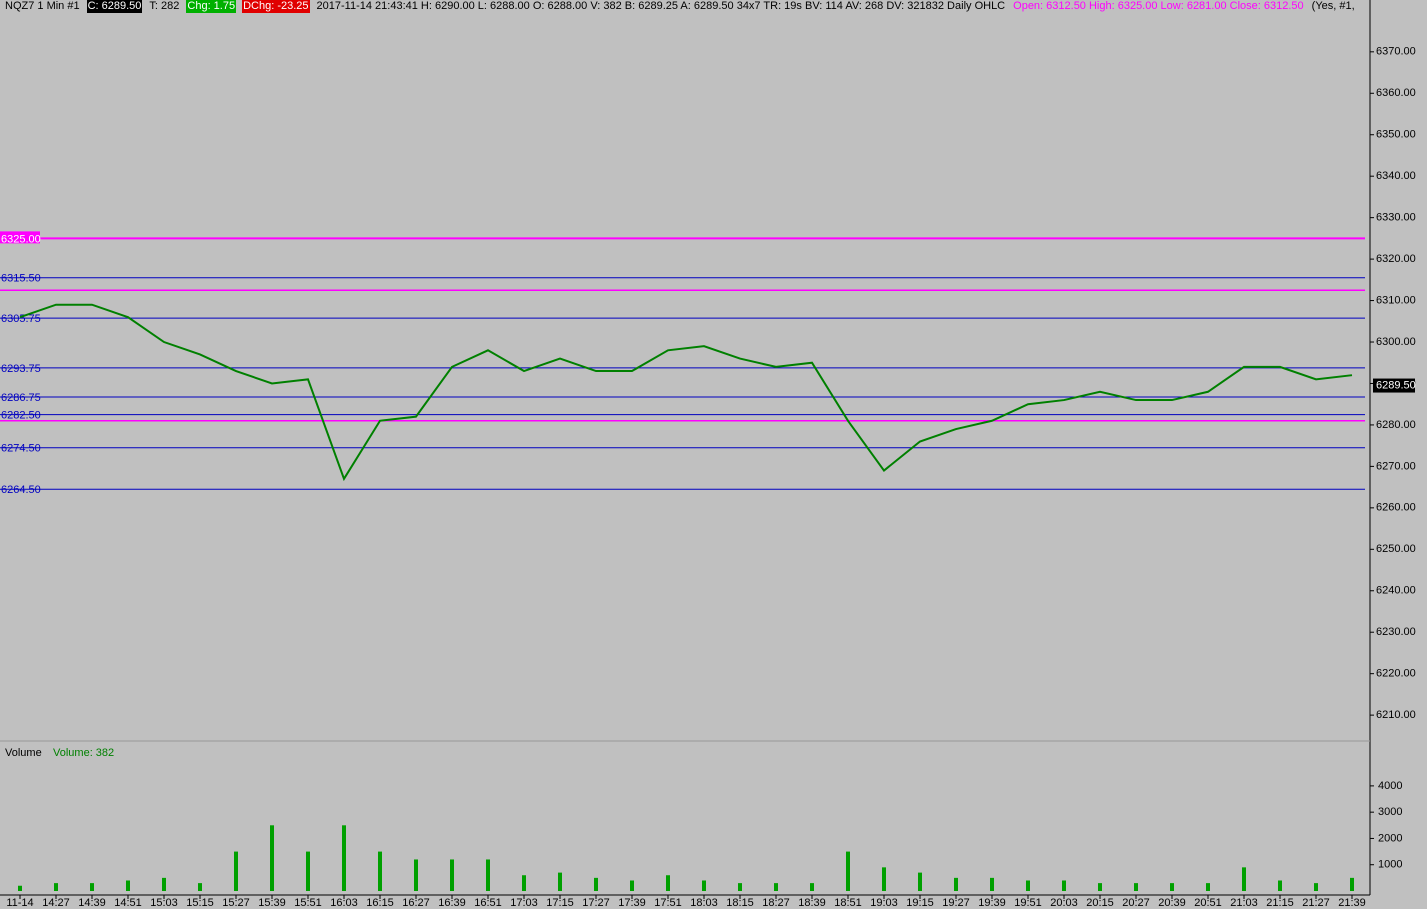 The width and height of the screenshot is (1427, 909). What do you see at coordinates (1396, 259) in the screenshot?
I see `y-tick-label: 6320.00` at bounding box center [1396, 259].